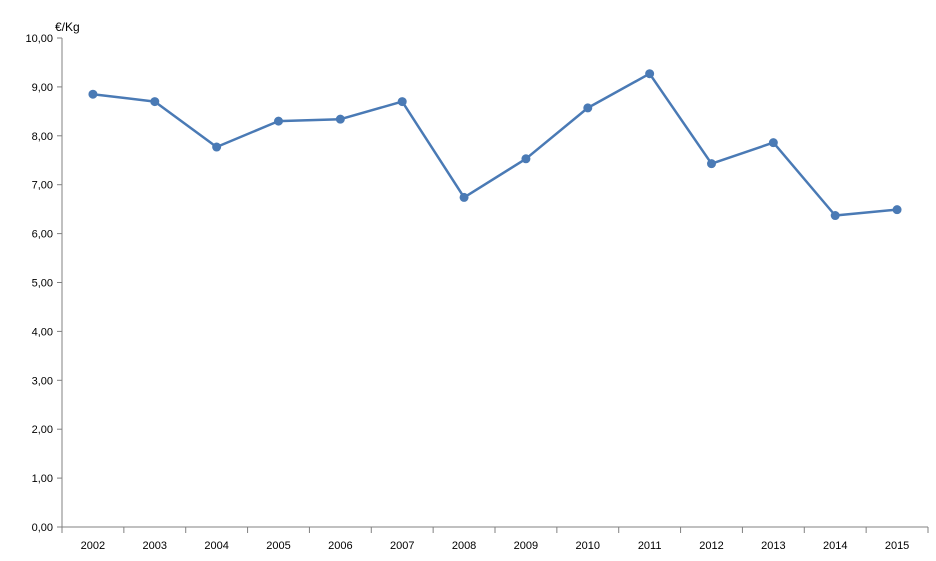 This screenshot has height=561, width=936. I want to click on x-tick-label: 2011, so click(650, 546).